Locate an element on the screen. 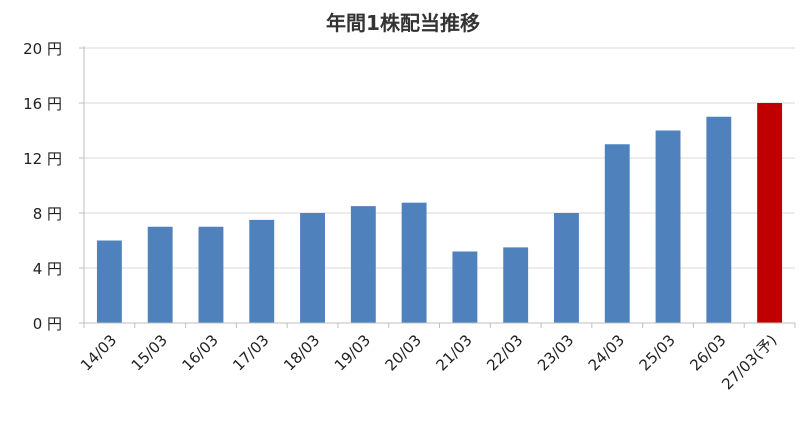 Image resolution: width=802 pixels, height=421 pixels. x-tick-label: 18/03 is located at coordinates (301, 352).